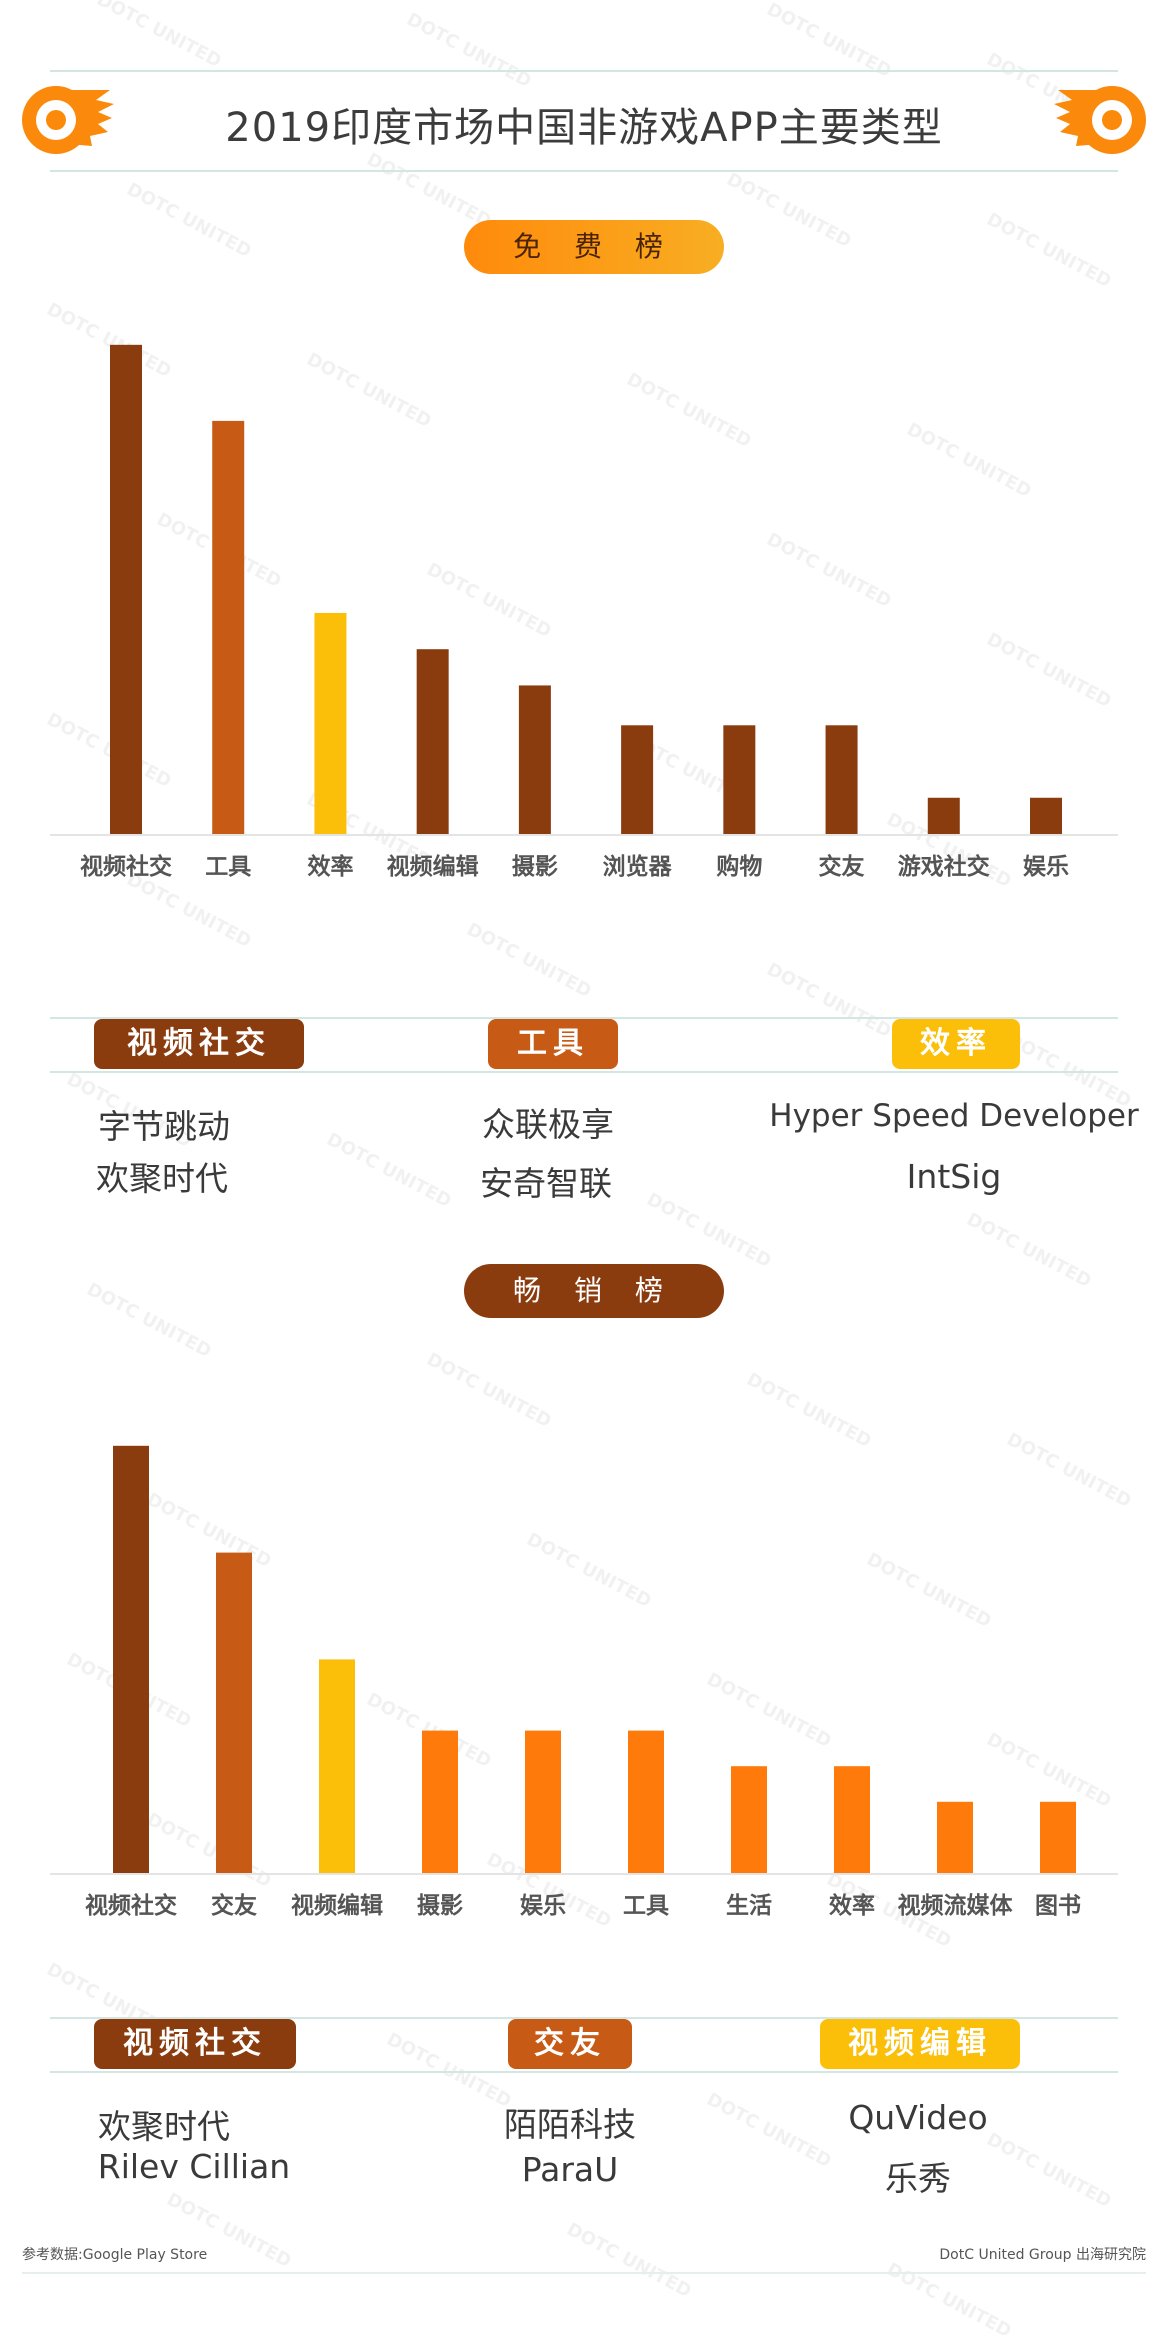 This screenshot has height=2342, width=1168. Describe the element at coordinates (584, 2018) in the screenshot. I see `paid-tags-top-rule` at that location.